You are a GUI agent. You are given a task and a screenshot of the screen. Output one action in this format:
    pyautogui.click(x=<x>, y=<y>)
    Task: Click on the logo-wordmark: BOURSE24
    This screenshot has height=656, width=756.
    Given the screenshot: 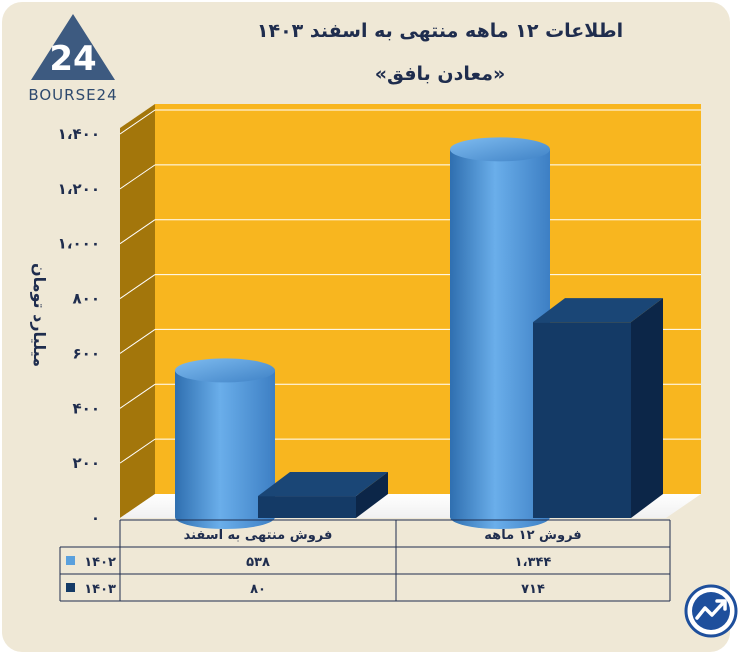 What is the action you would take?
    pyautogui.click(x=72, y=95)
    